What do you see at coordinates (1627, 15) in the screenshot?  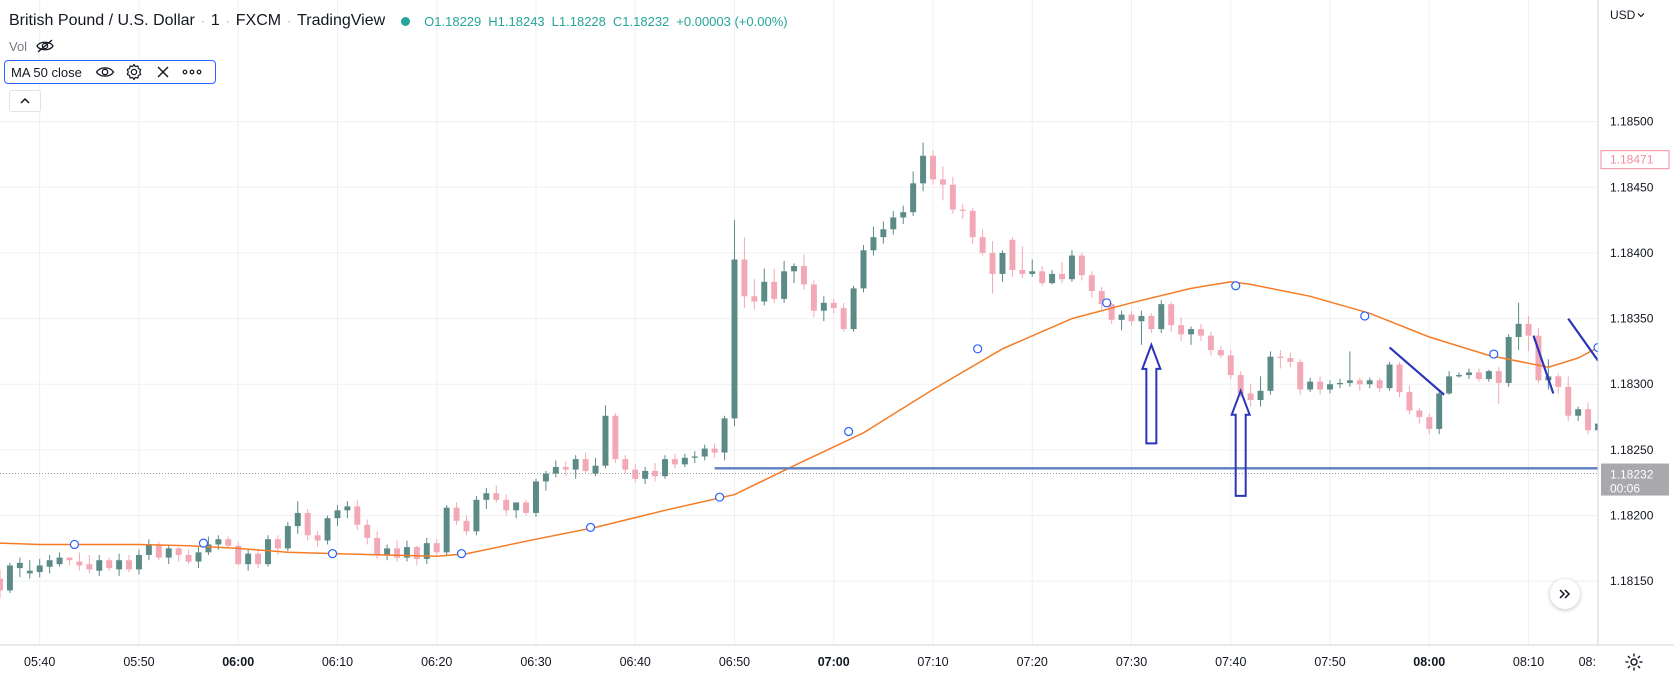 I see `currency-selector: USD` at bounding box center [1627, 15].